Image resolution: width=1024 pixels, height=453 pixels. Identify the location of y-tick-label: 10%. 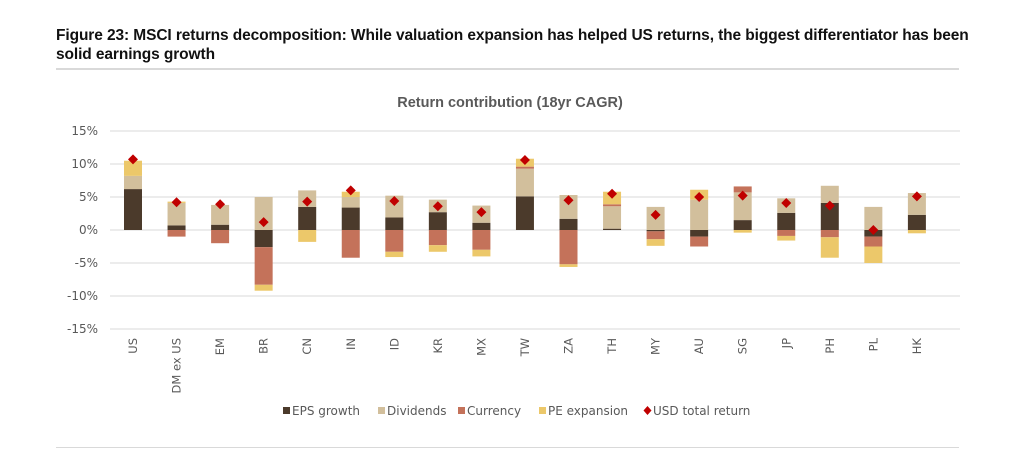
(84, 164).